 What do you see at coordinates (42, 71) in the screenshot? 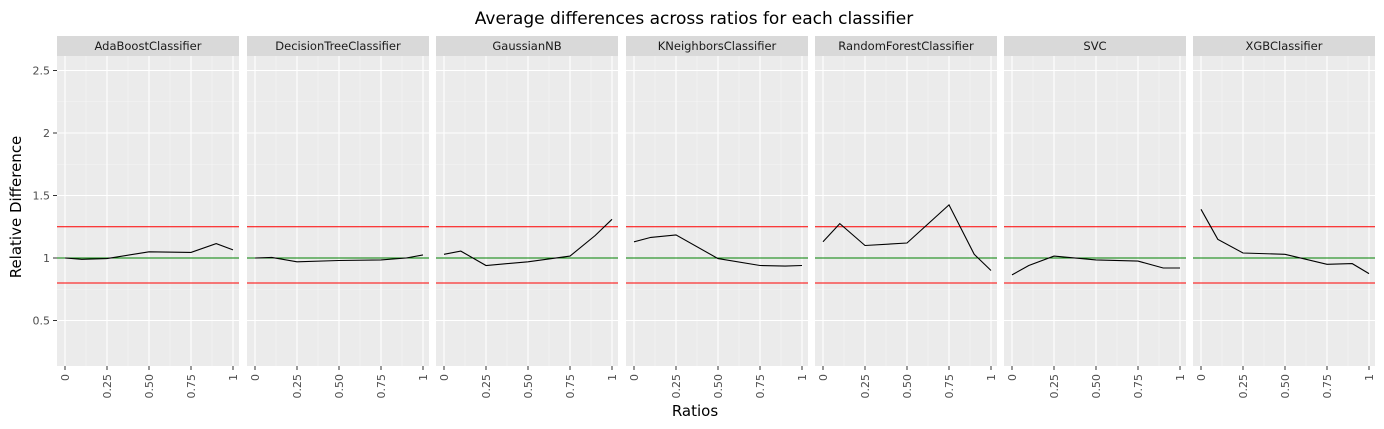
I see `y-tick-label: 2.5` at bounding box center [42, 71].